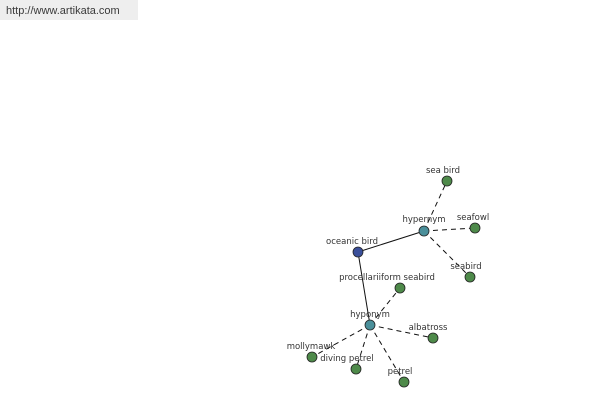  I want to click on node-label: mollymawk, so click(311, 347).